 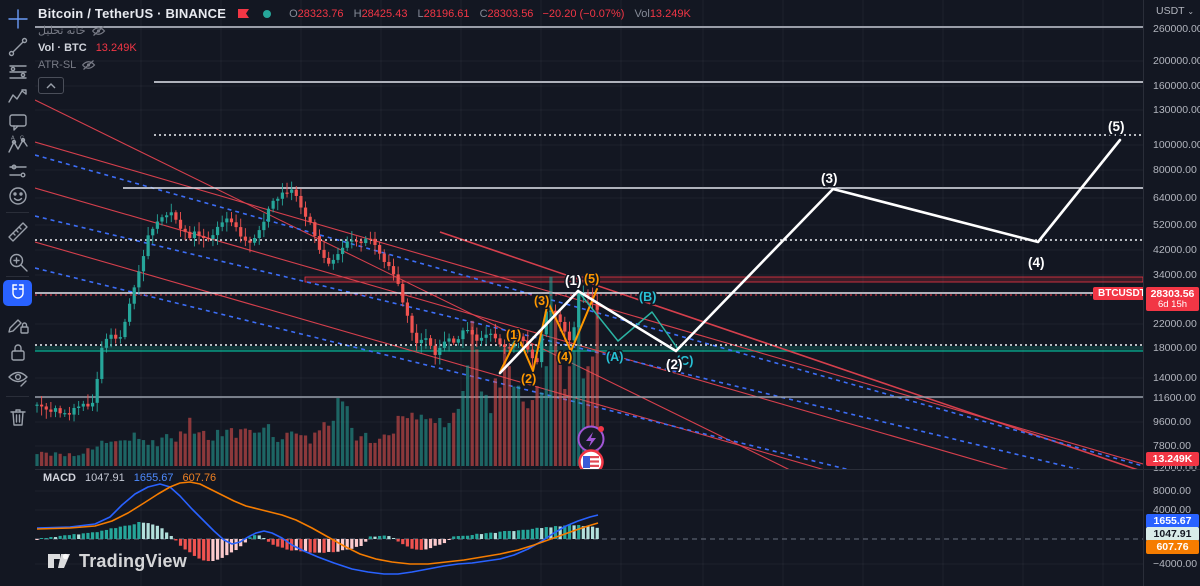 I want to click on collapse-indicators-button, so click(x=51, y=85).